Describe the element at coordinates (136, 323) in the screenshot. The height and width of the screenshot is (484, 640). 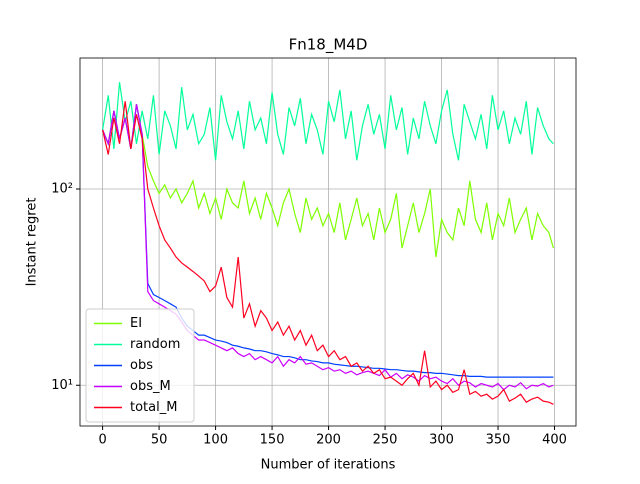
I see `legend-label: EI` at that location.